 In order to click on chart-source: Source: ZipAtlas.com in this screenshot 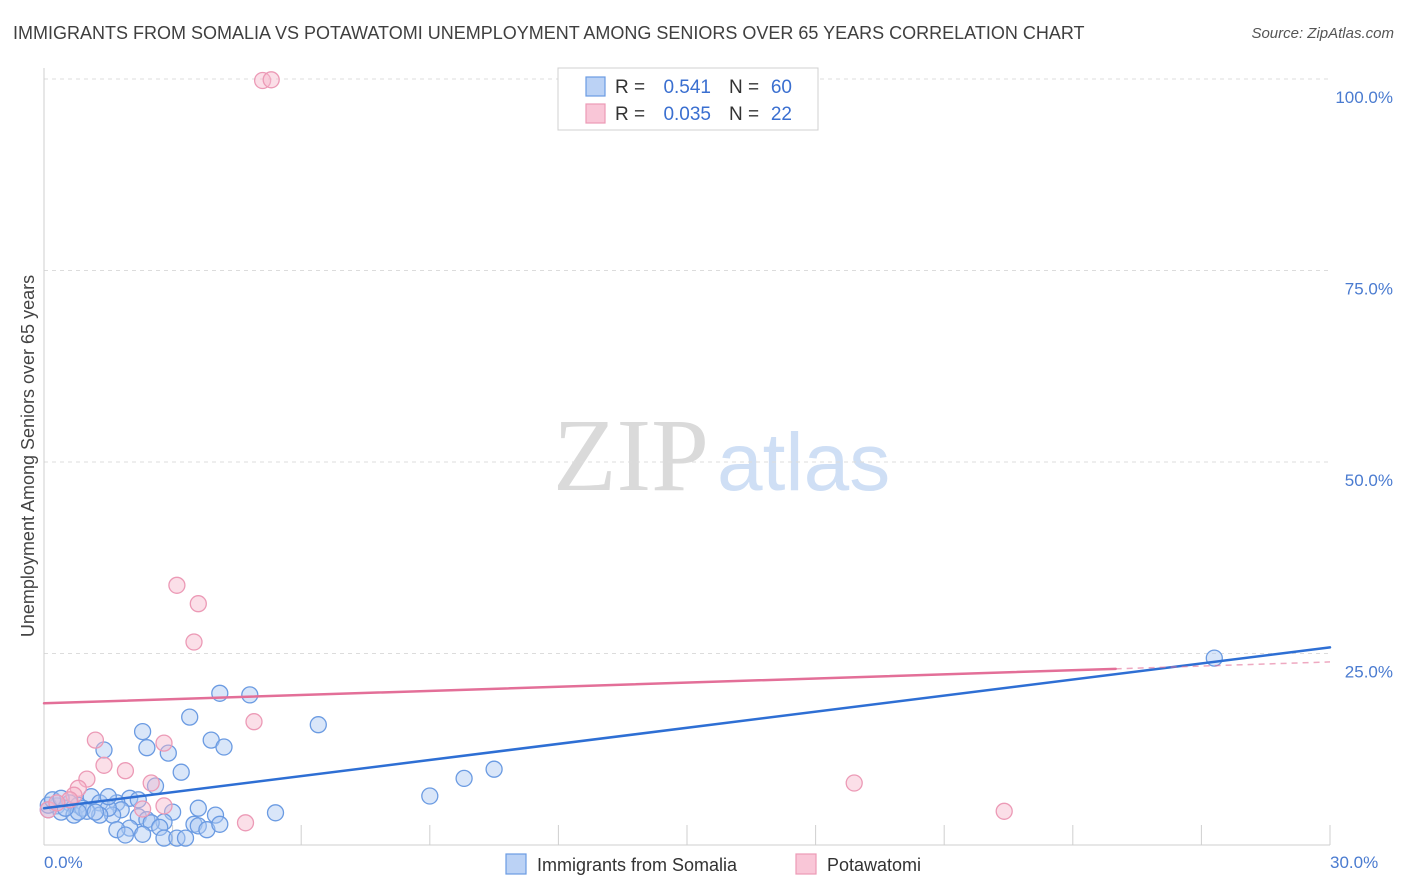, I will do `click(1322, 33)`.